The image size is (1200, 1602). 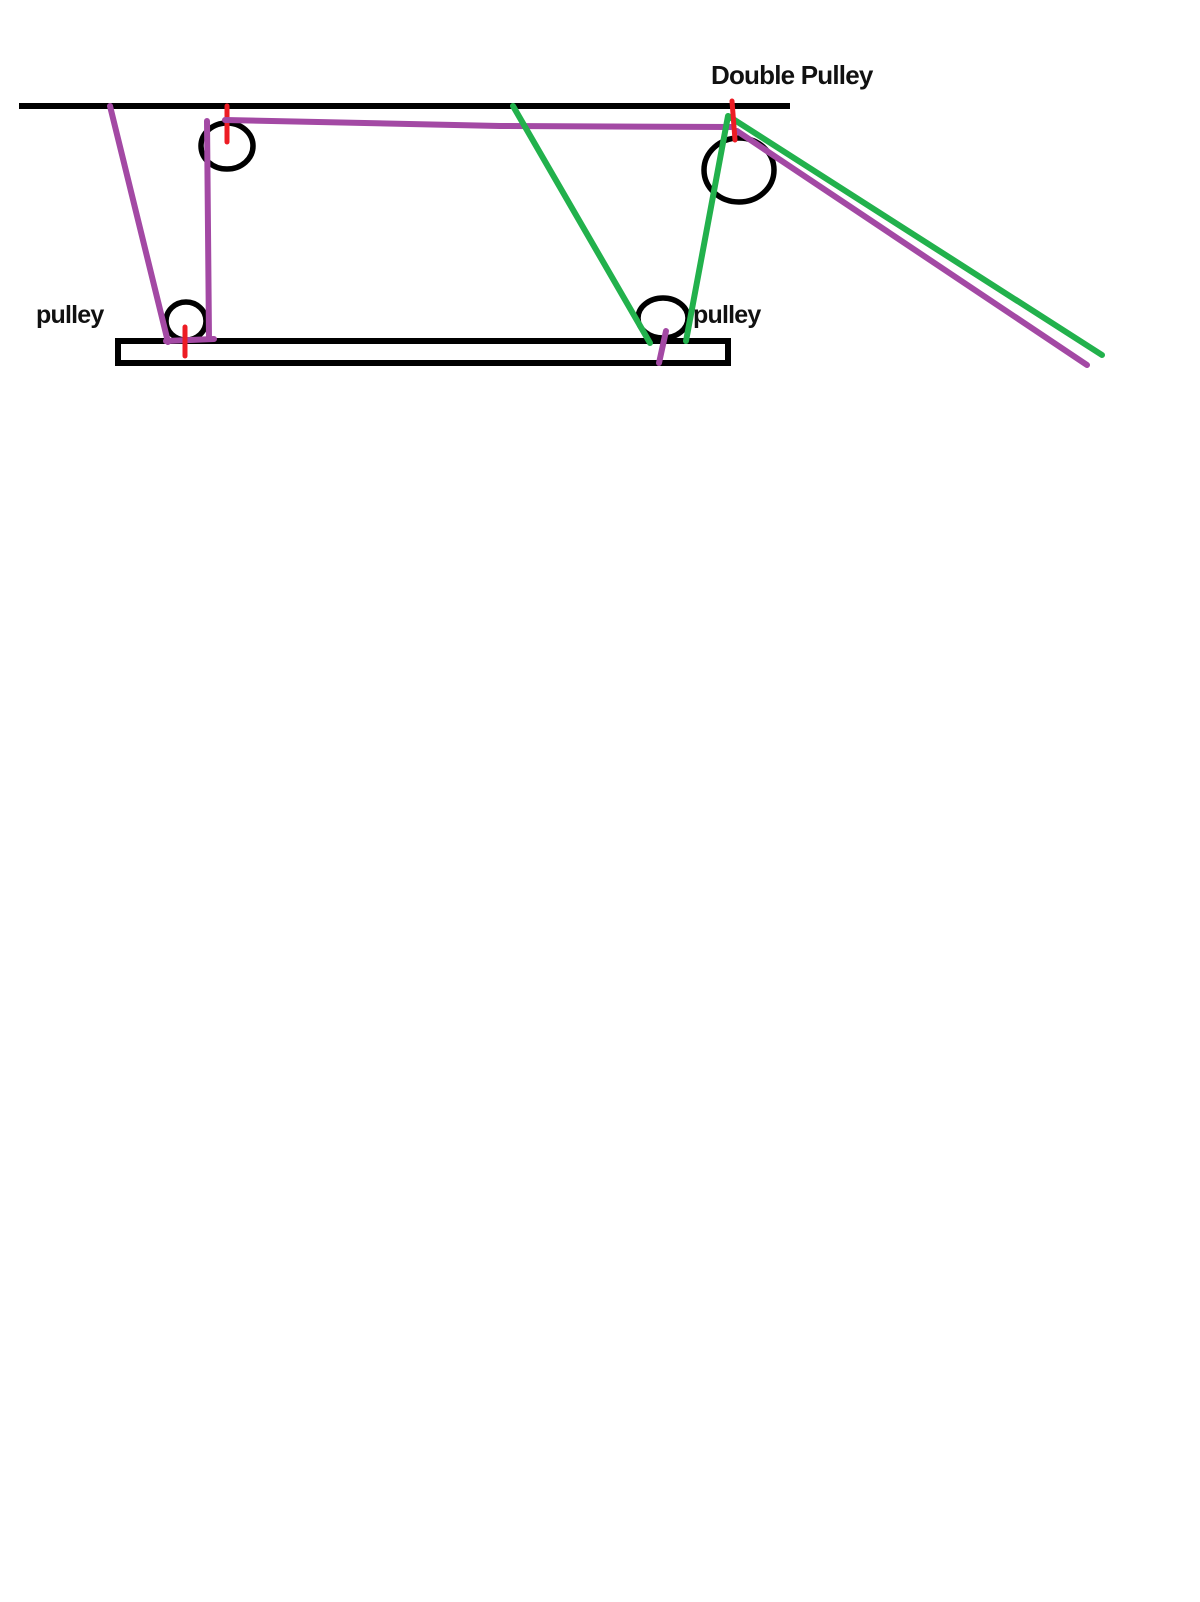 What do you see at coordinates (139, 224) in the screenshot?
I see `purple-rope-ceiling-to-bottom-left-pulley` at bounding box center [139, 224].